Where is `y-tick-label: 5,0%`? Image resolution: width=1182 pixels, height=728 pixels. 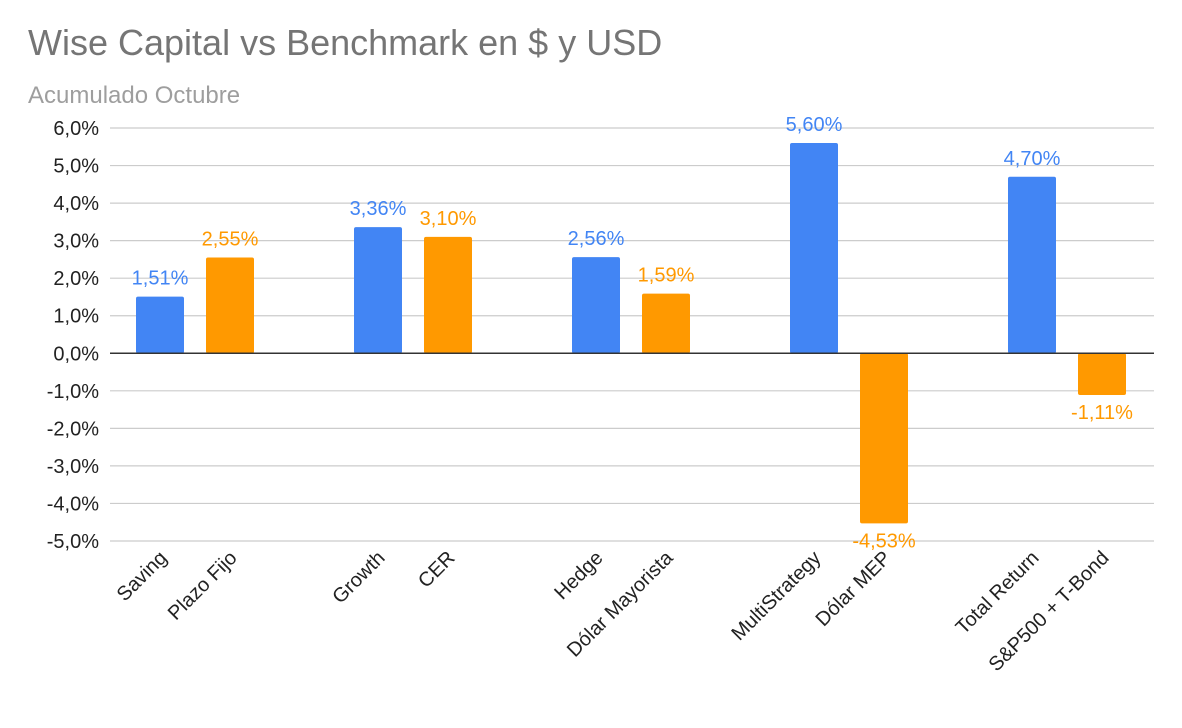 y-tick-label: 5,0% is located at coordinates (76, 167).